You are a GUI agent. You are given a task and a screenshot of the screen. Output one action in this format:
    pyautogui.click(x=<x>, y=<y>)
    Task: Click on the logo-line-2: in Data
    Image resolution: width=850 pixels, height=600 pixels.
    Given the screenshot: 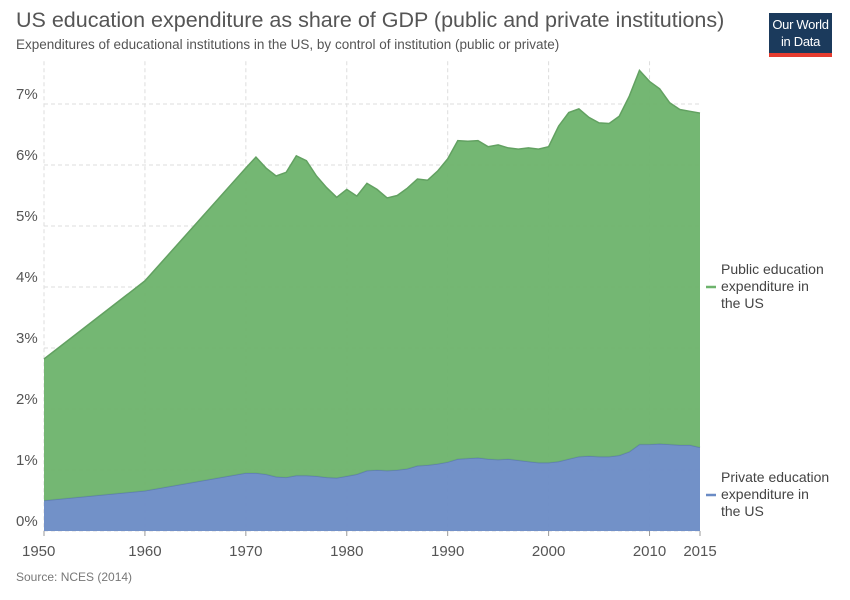 What is the action you would take?
    pyautogui.click(x=800, y=41)
    